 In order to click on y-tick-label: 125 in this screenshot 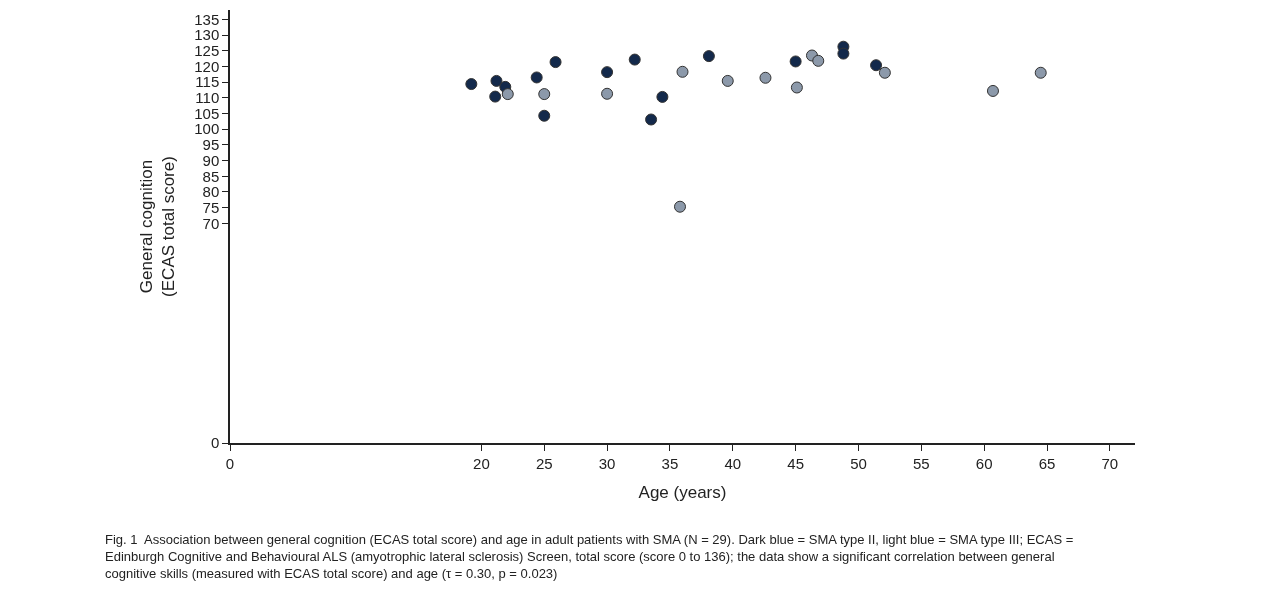, I will do `click(207, 51)`.